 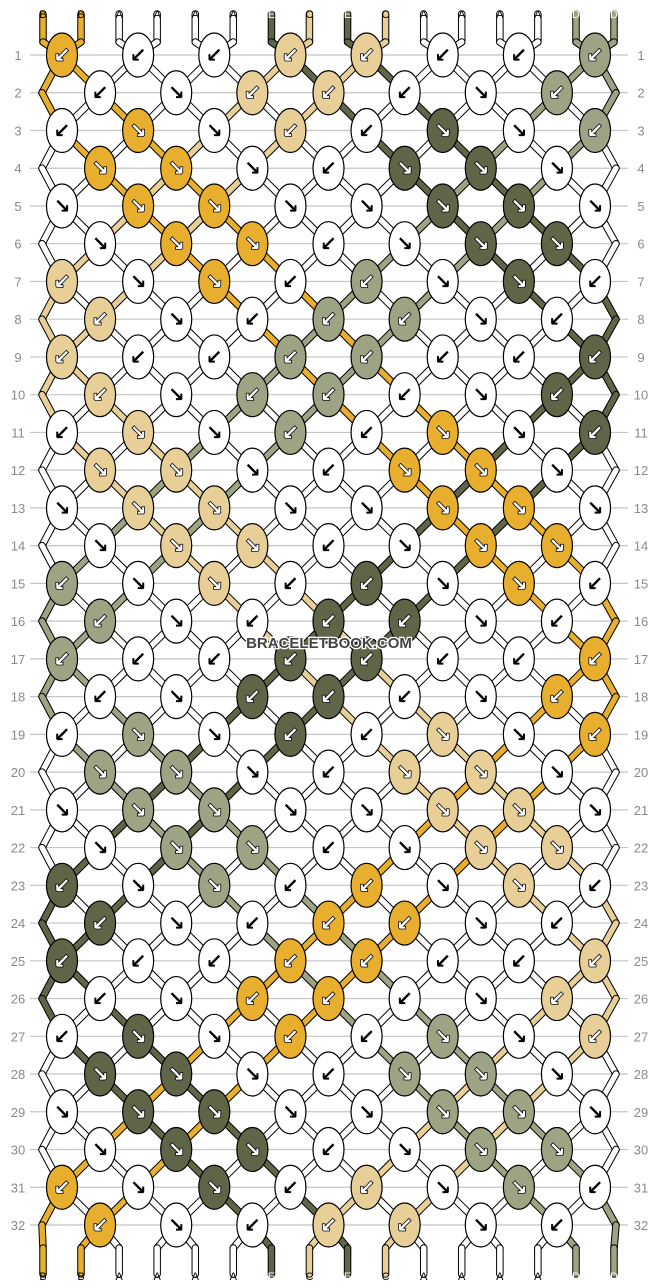 What do you see at coordinates (480, 244) in the screenshot?
I see `knot-row6-6: ↘` at bounding box center [480, 244].